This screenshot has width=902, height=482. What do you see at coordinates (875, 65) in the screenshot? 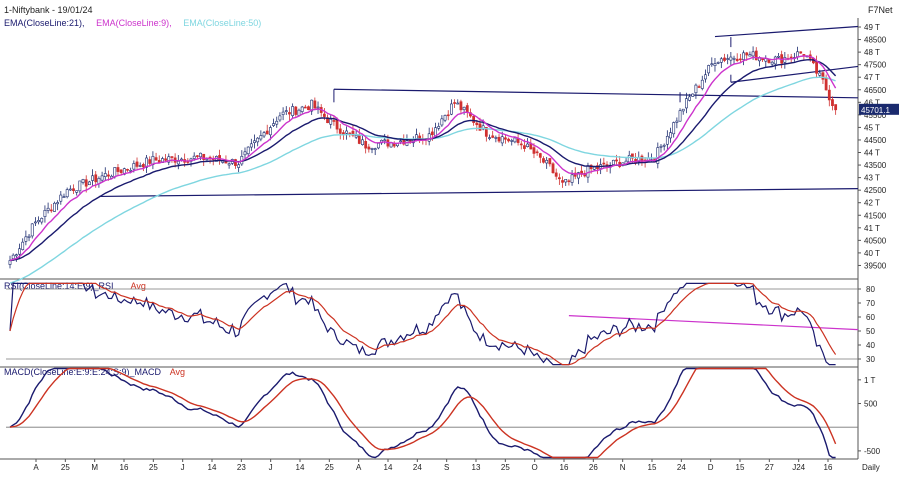
I see `price-tick-label: 47500` at bounding box center [875, 65].